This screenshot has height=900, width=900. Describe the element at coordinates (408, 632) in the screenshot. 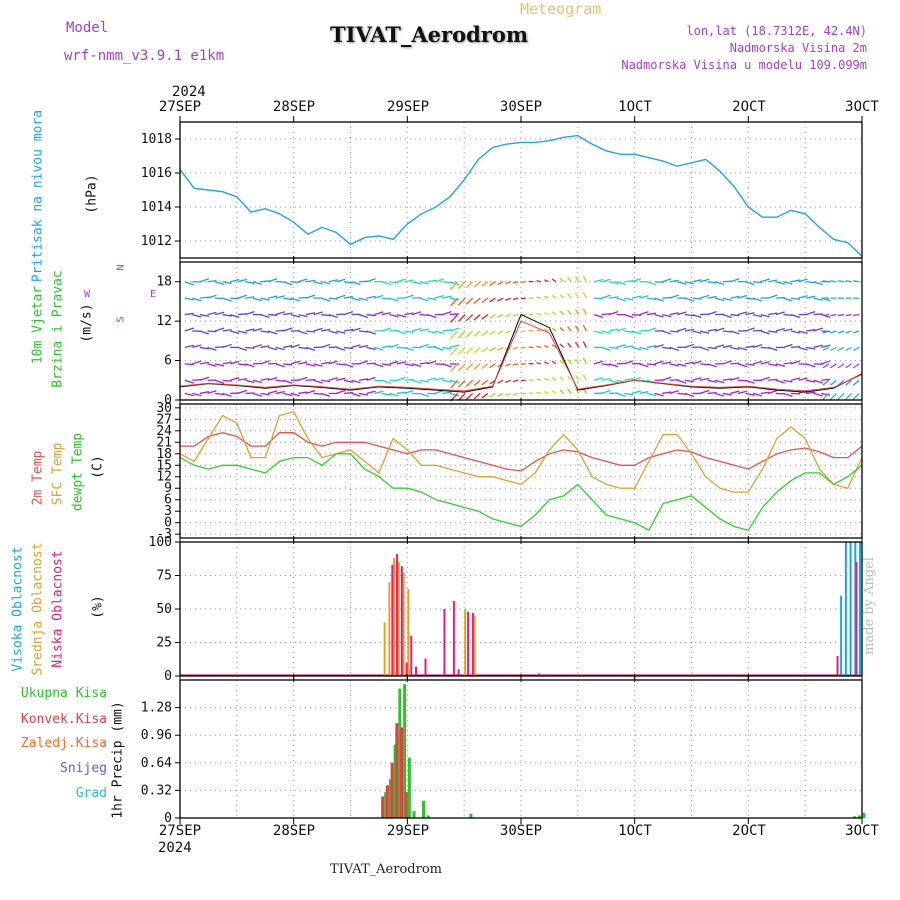

I see `mid-cloud-bar` at that location.